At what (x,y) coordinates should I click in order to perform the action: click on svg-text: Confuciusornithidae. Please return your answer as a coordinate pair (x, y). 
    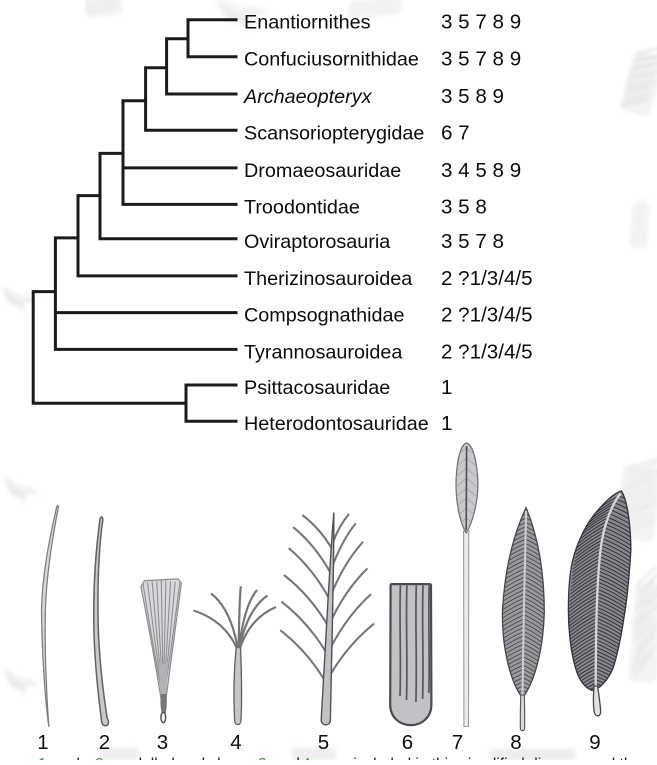
    Looking at the image, I should click on (331, 60).